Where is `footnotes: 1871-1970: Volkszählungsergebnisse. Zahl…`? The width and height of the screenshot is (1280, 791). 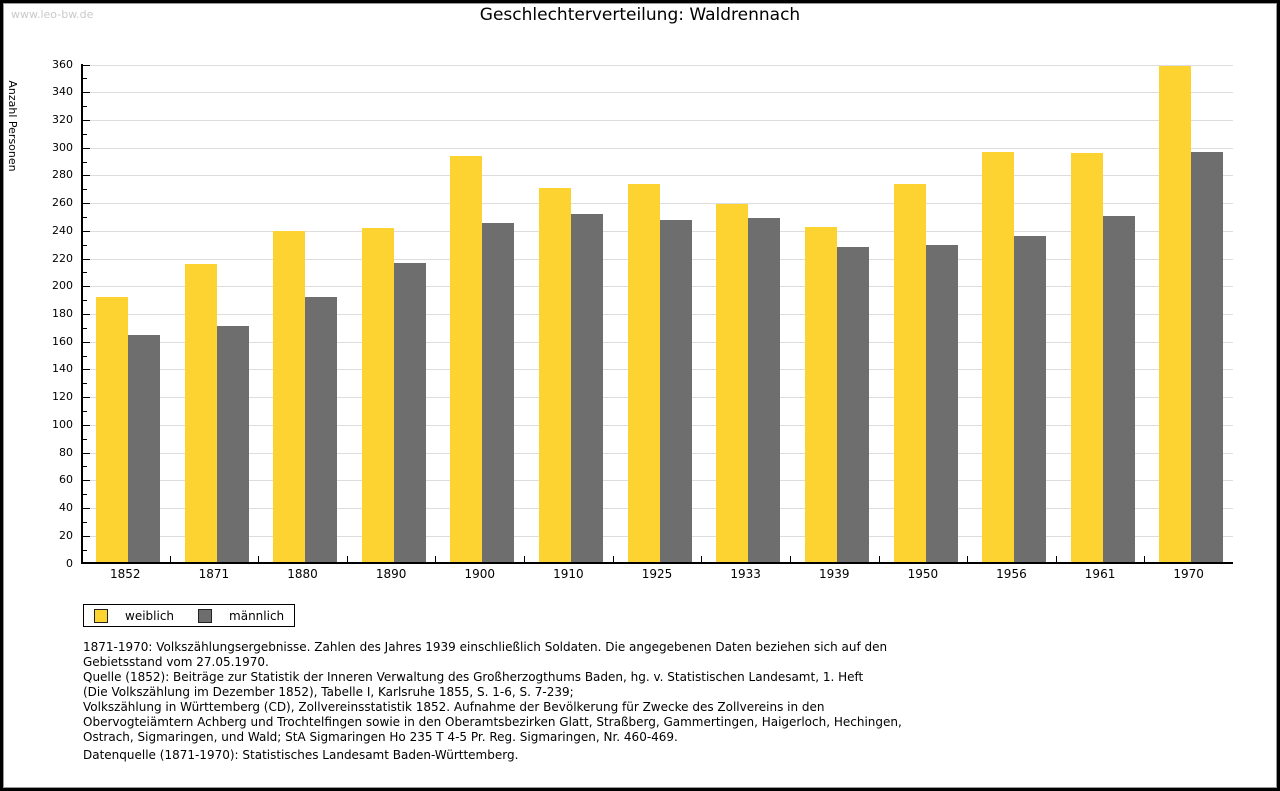 footnotes: 1871-1970: Volkszählungsergebnisse. Zahl… is located at coordinates (653, 692).